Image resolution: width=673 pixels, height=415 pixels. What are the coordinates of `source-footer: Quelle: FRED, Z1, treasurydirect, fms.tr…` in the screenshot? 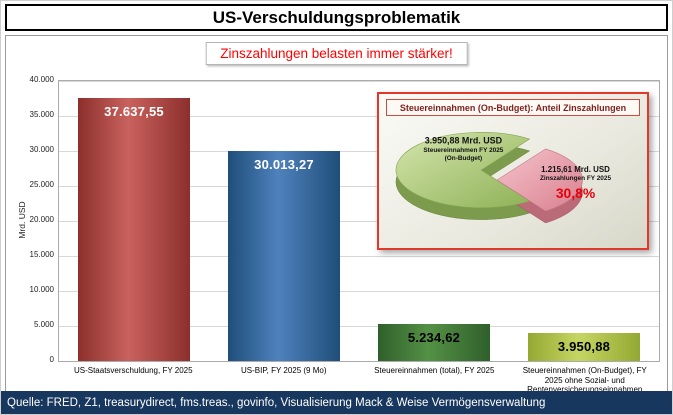 It's located at (336, 402).